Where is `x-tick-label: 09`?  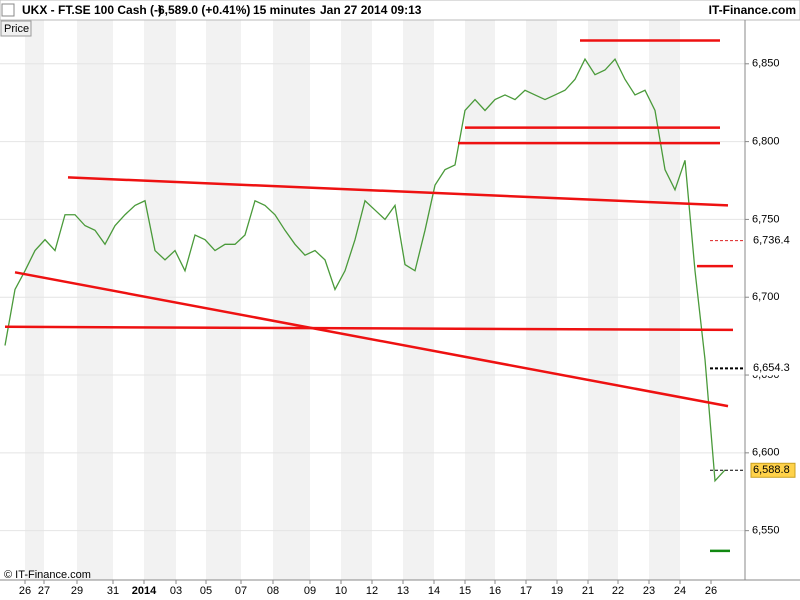 x-tick-label: 09 is located at coordinates (310, 591).